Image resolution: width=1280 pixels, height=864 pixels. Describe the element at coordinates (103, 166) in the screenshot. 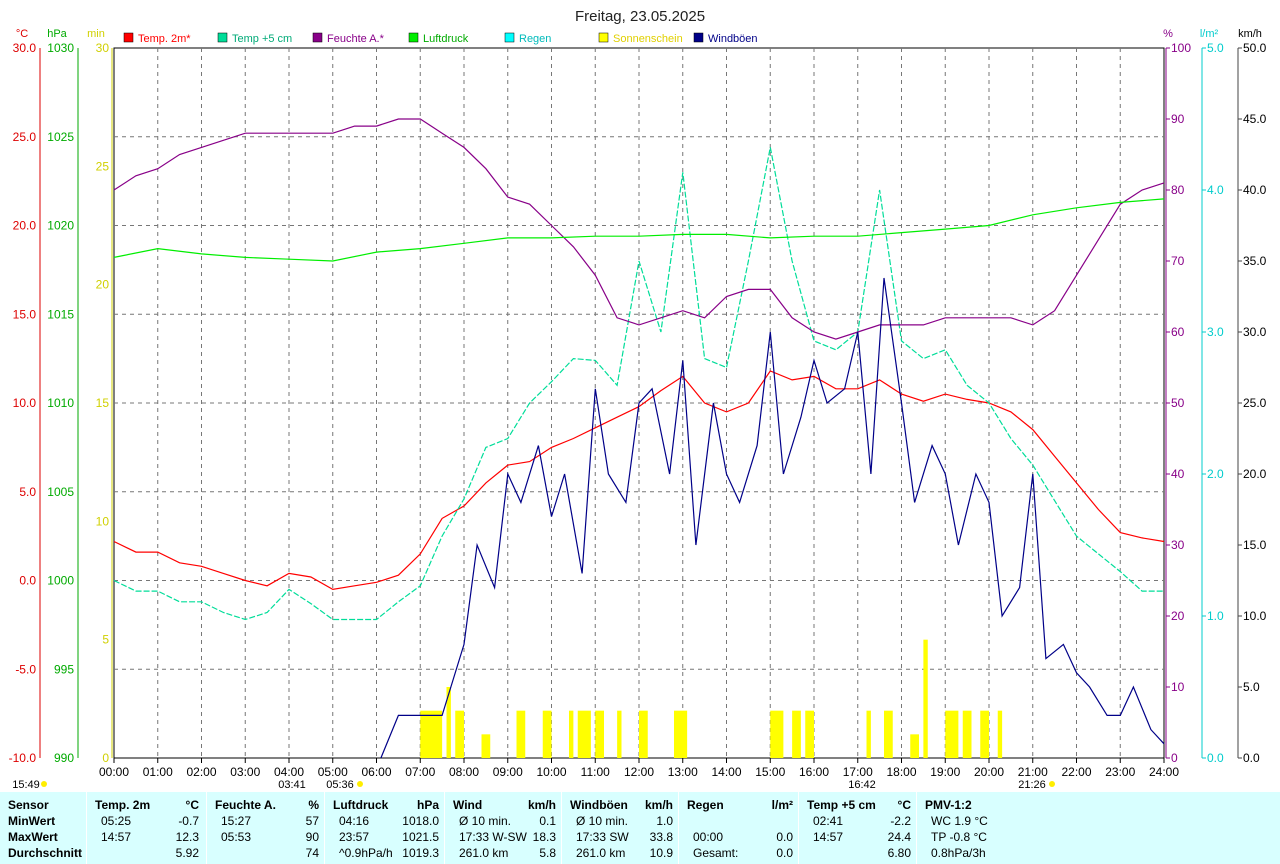

I see `sunshine-axis-tick-label: 25` at that location.